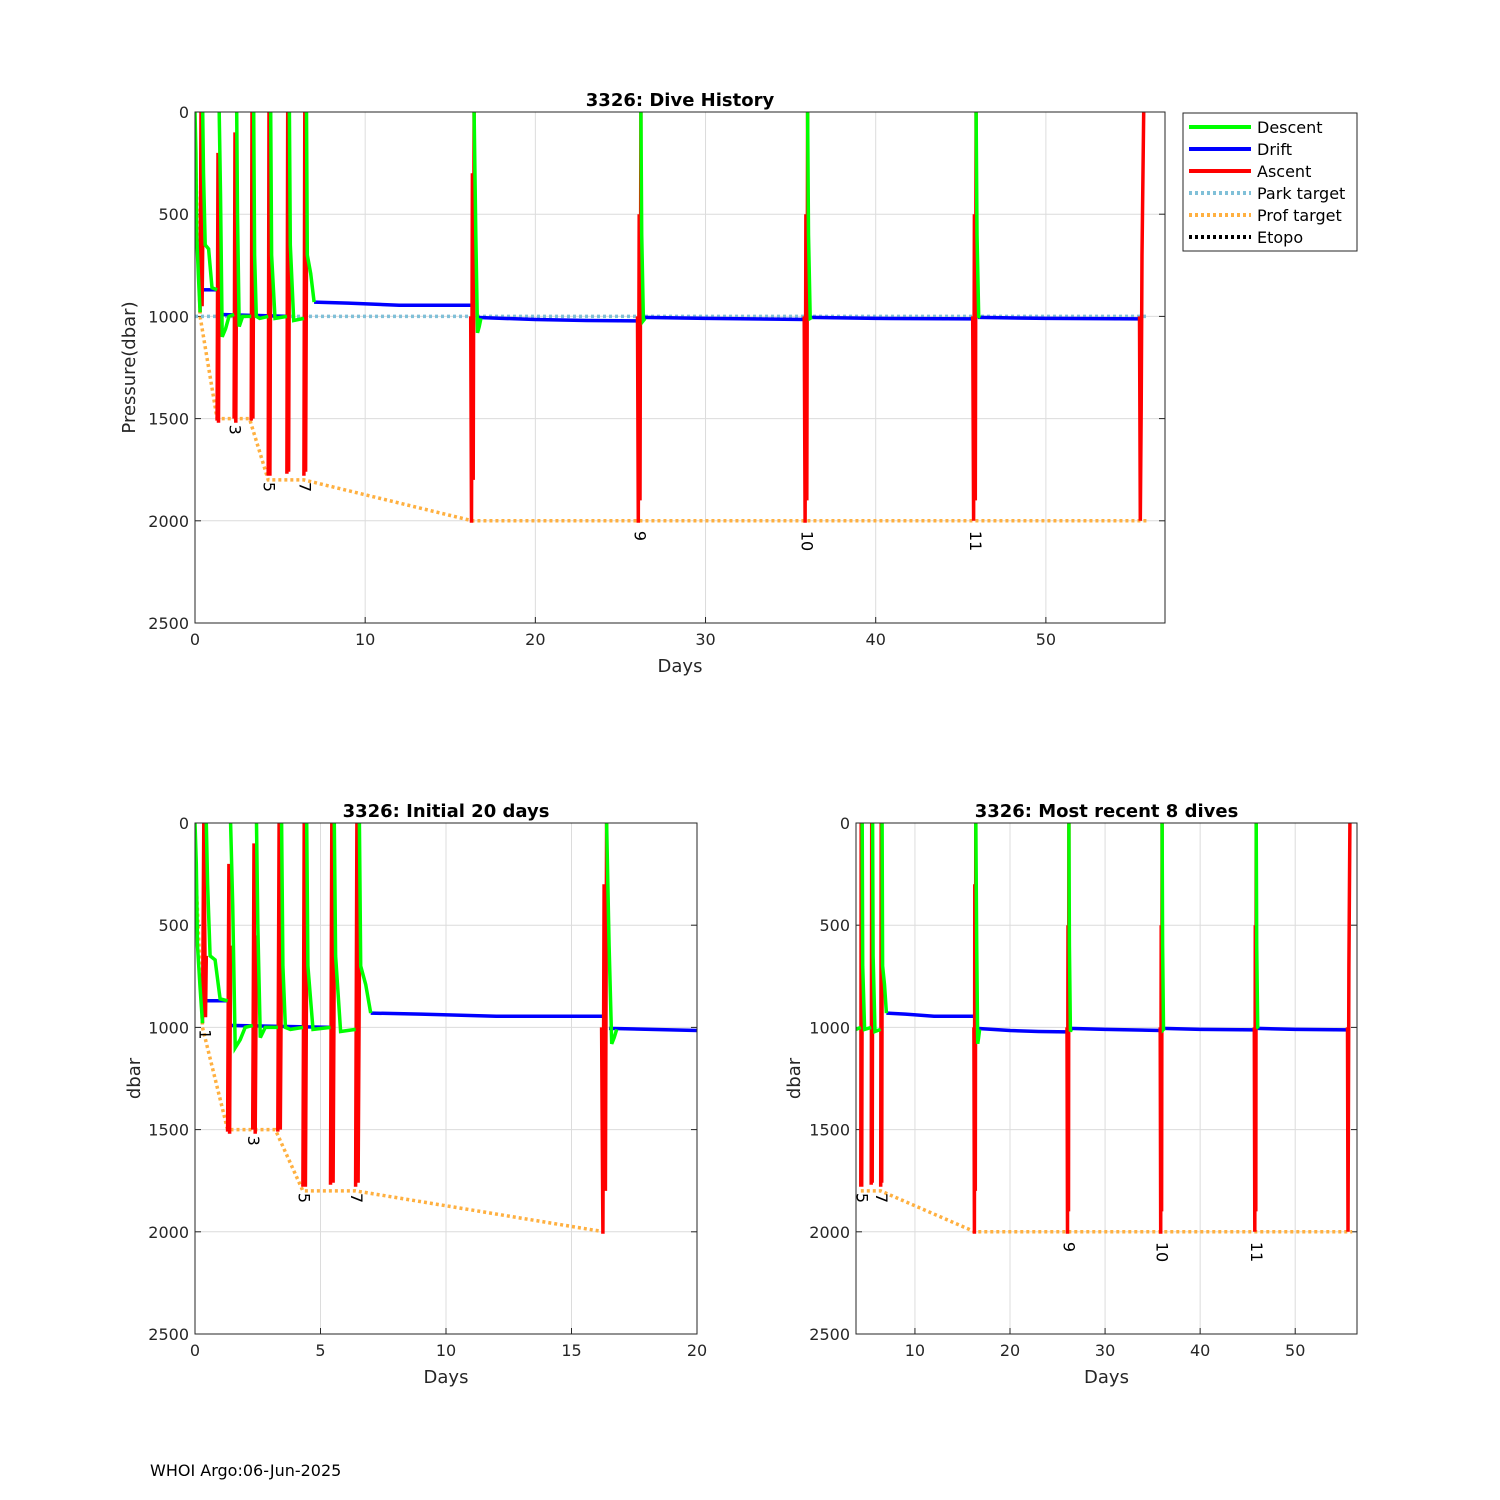 Image resolution: width=1500 pixels, height=1500 pixels. Describe the element at coordinates (320, 1350) in the screenshot. I see `x-tick-label: 5` at that location.